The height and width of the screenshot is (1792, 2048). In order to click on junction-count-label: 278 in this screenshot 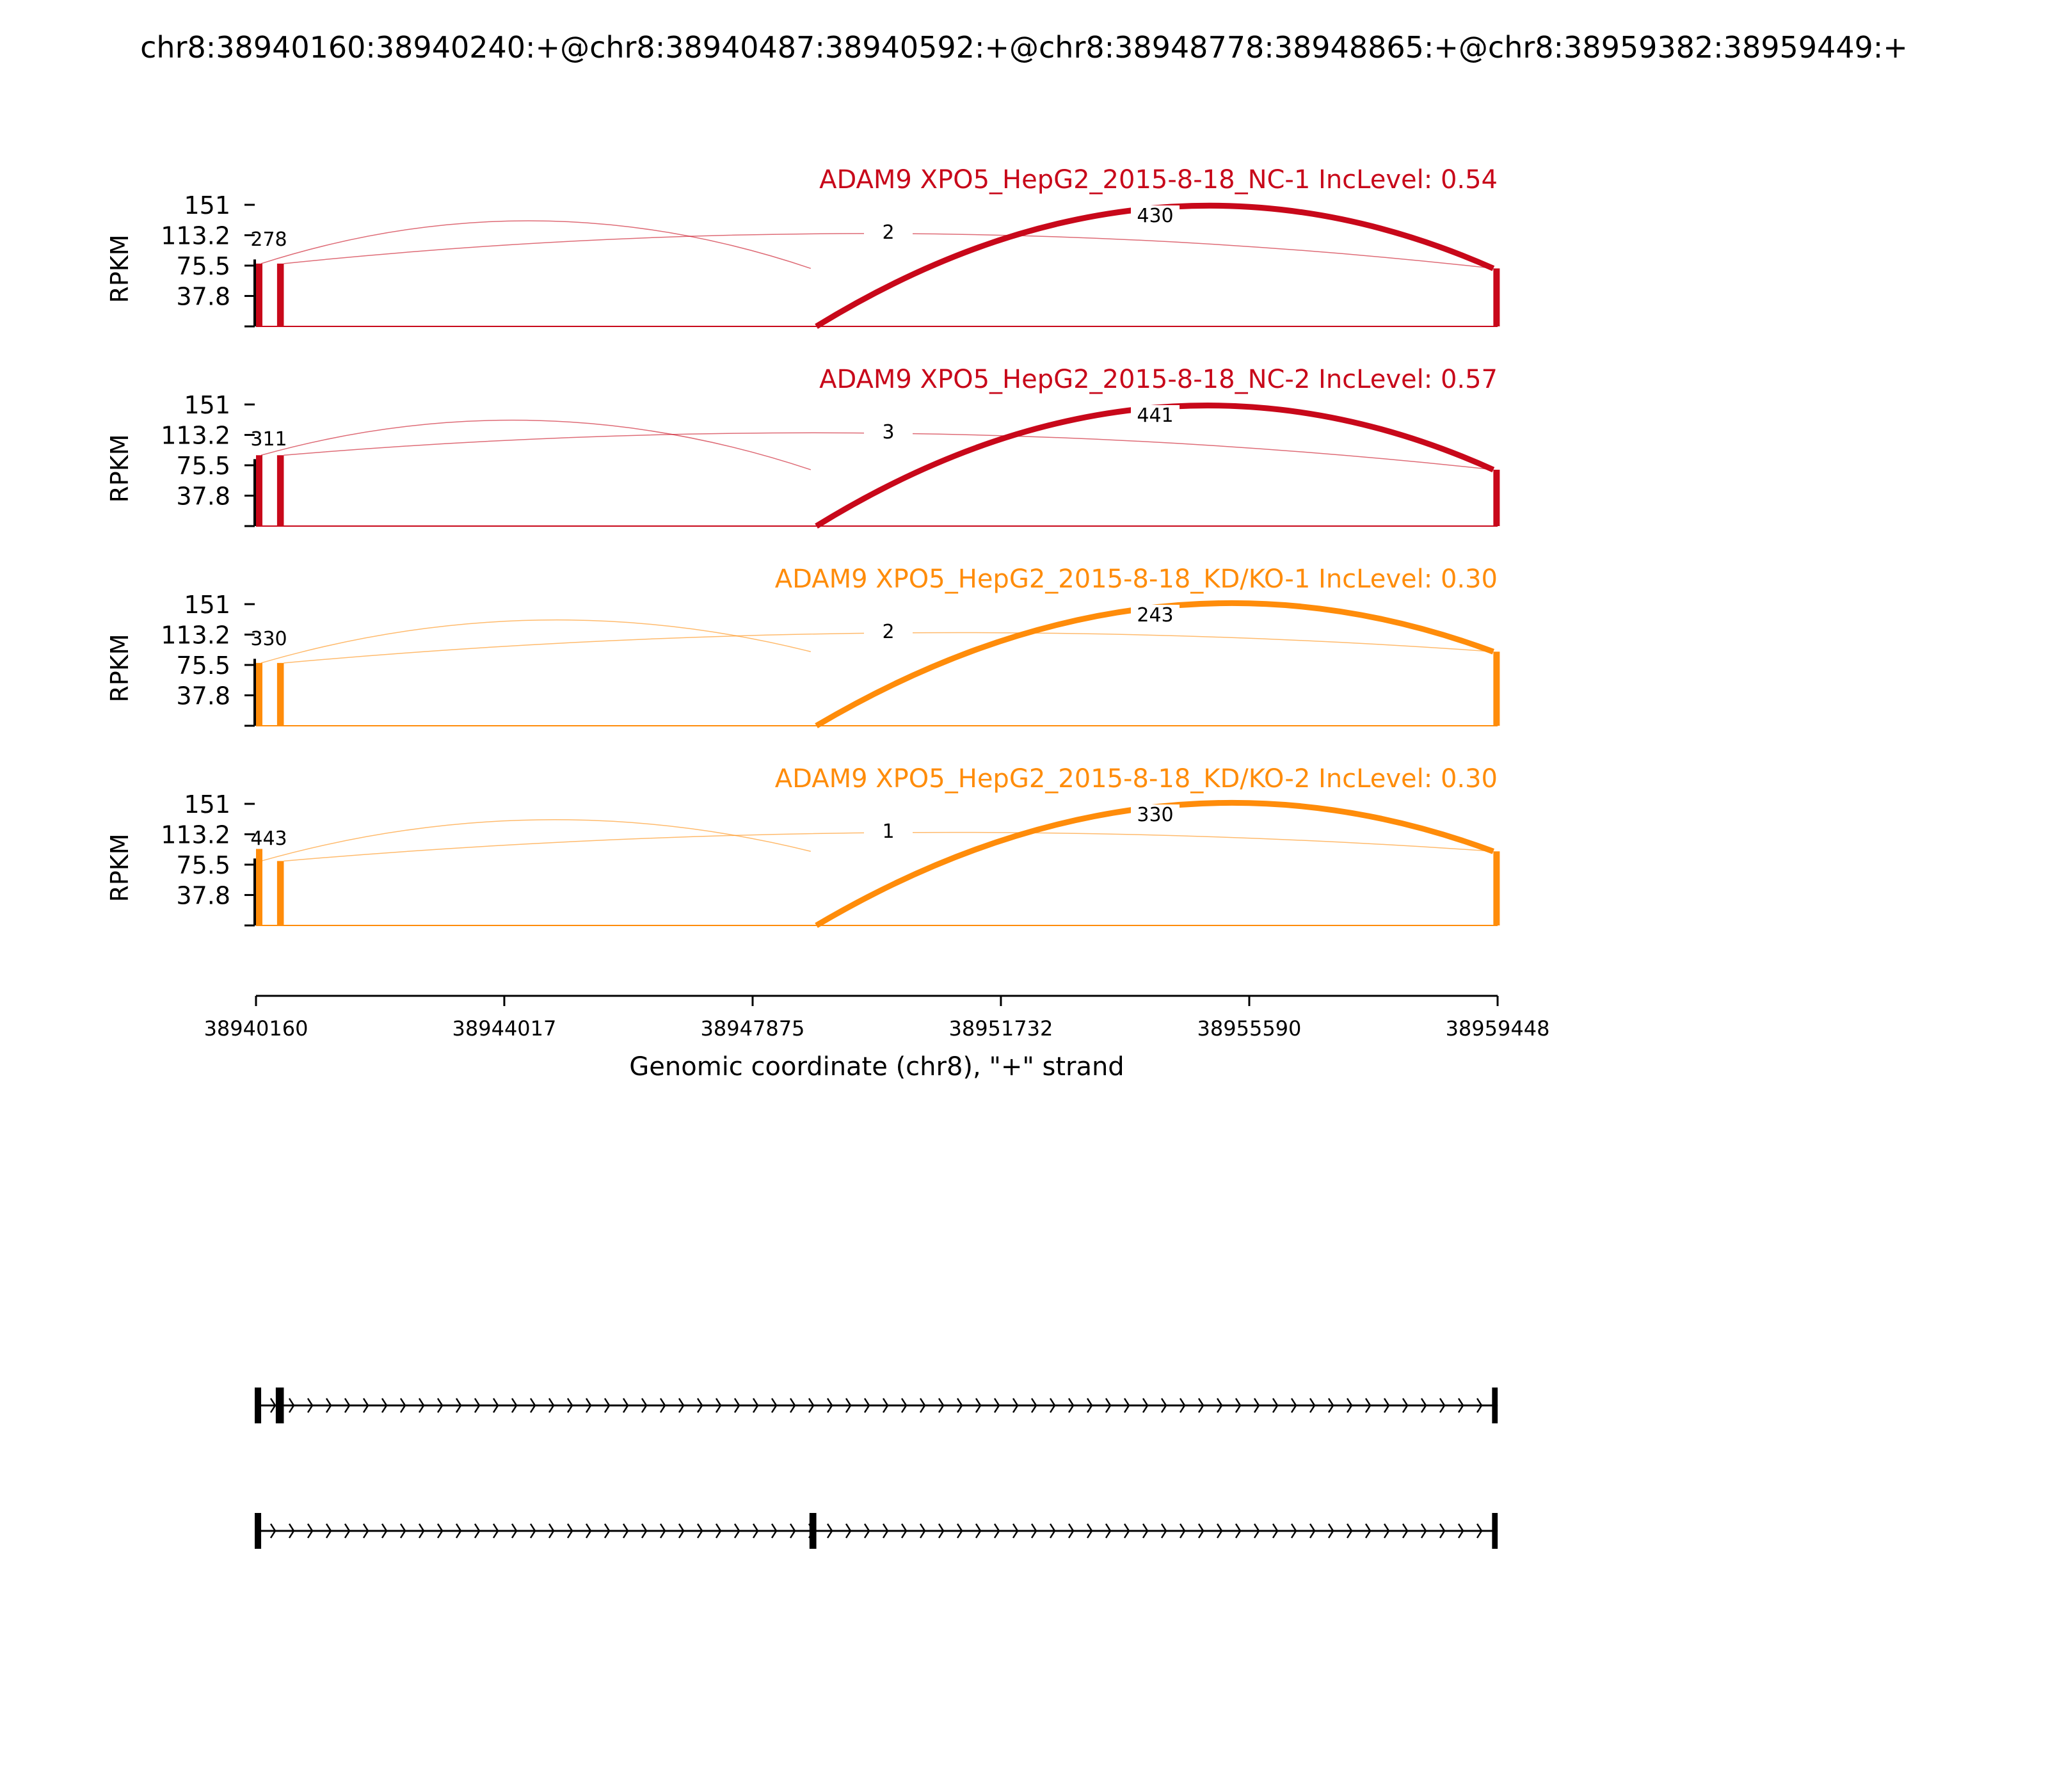, I will do `click(268, 239)`.